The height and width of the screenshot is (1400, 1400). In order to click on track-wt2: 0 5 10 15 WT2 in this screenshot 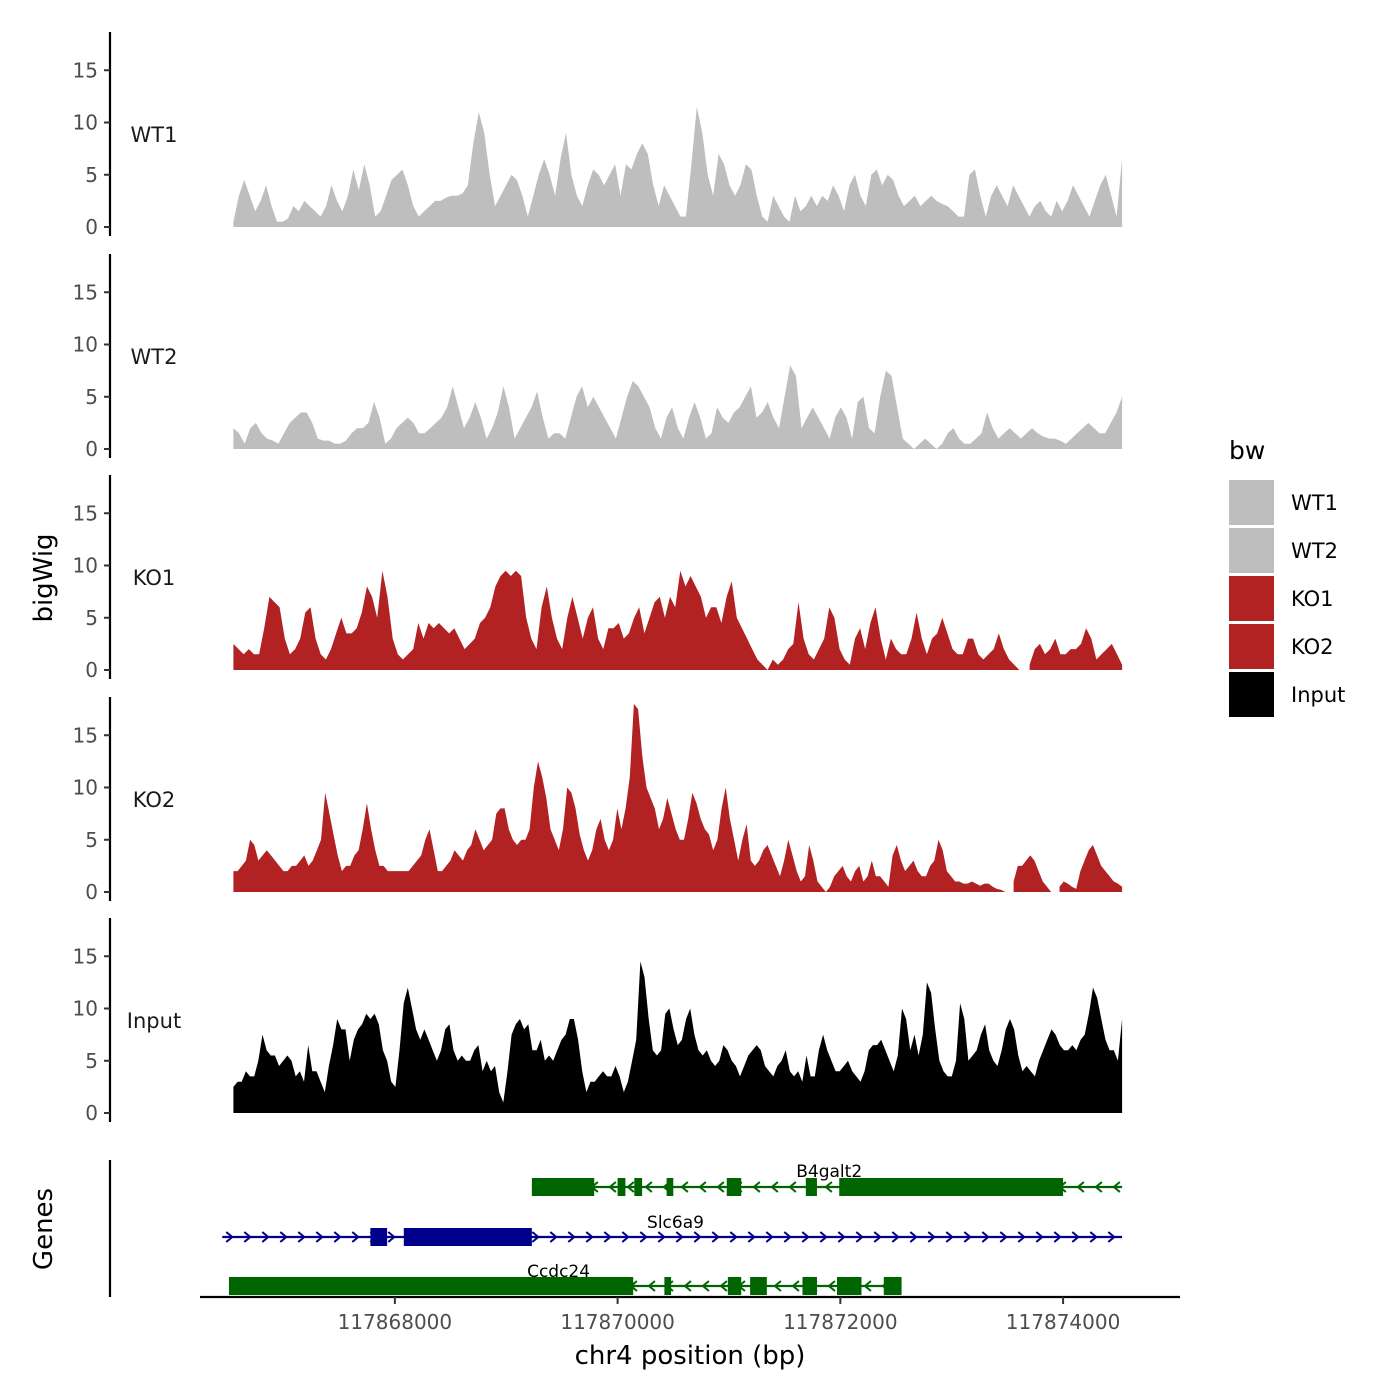, I will do `click(598, 357)`.